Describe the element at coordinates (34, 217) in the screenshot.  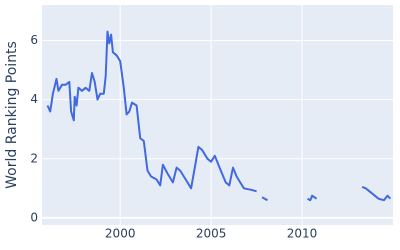
I see `y-tick-label: 0` at that location.